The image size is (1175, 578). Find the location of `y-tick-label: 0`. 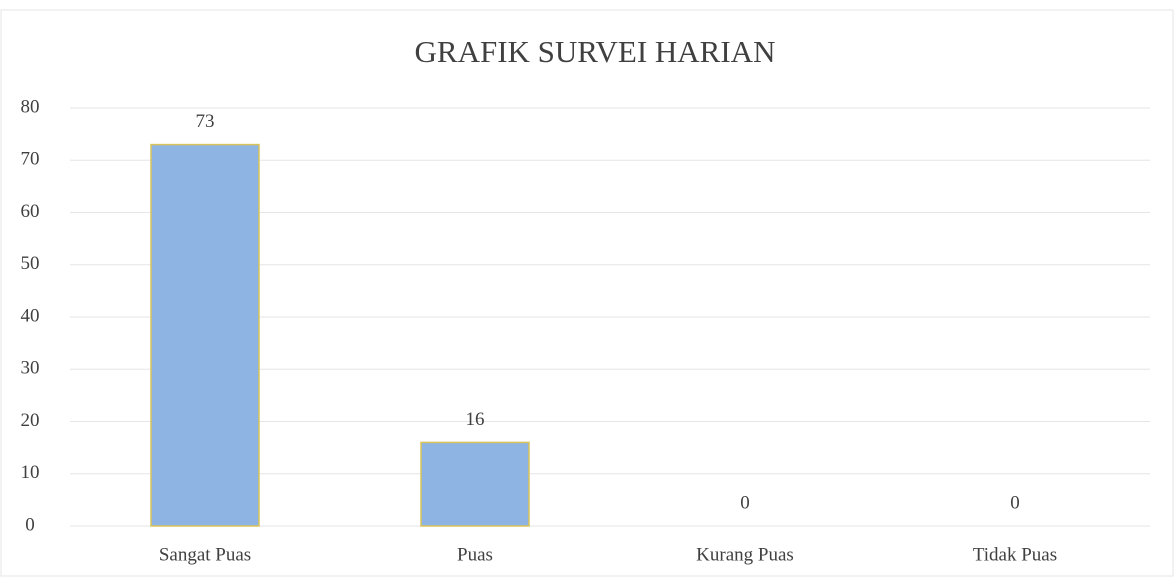

y-tick-label: 0 is located at coordinates (30, 524).